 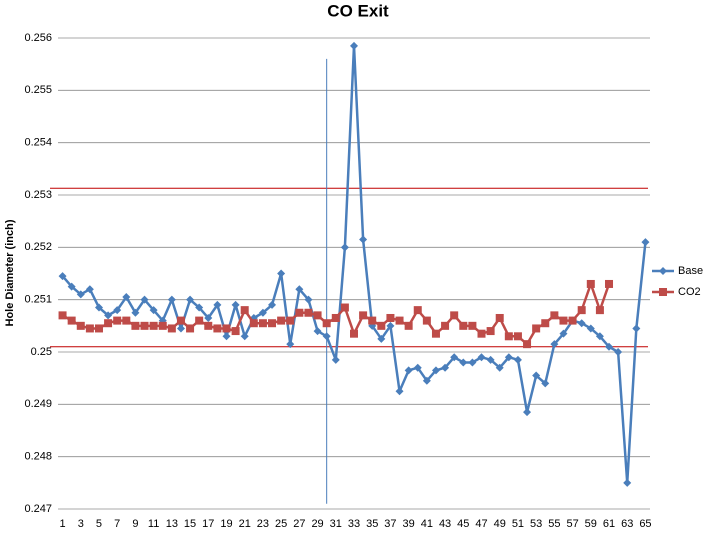 What do you see at coordinates (445, 524) in the screenshot?
I see `x-tick-label: 43` at bounding box center [445, 524].